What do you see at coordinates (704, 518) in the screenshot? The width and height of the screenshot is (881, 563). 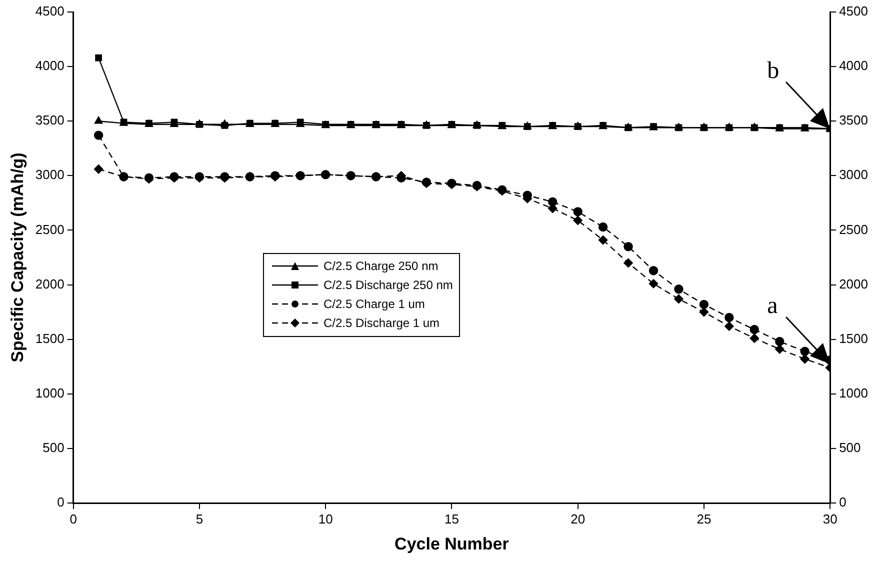 I see `x-tick-label: 25` at bounding box center [704, 518].